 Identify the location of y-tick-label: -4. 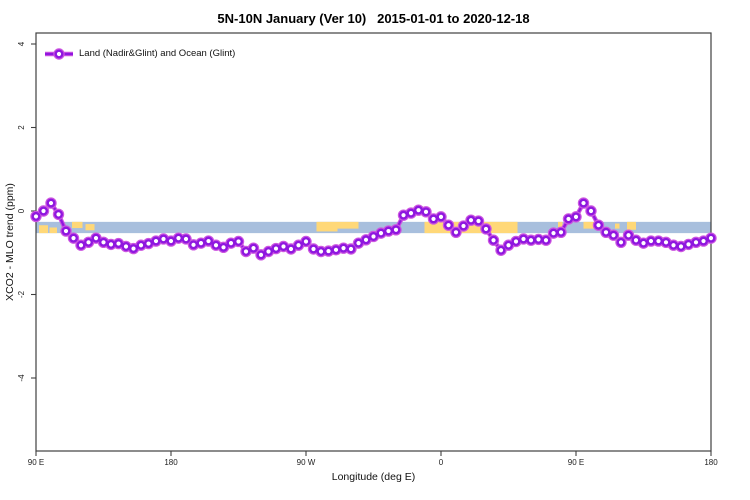
(21, 378).